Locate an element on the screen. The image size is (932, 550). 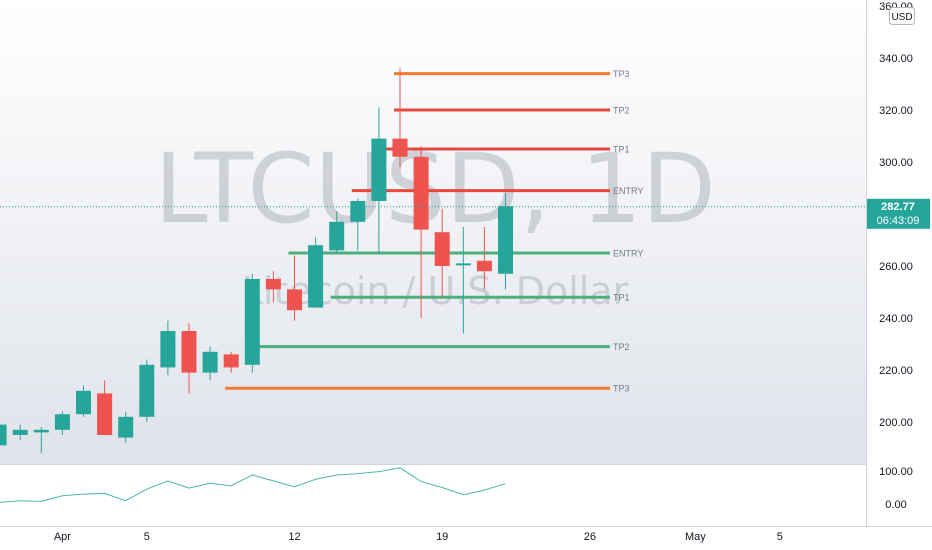
price-tick-label: 220.00 is located at coordinates (896, 371).